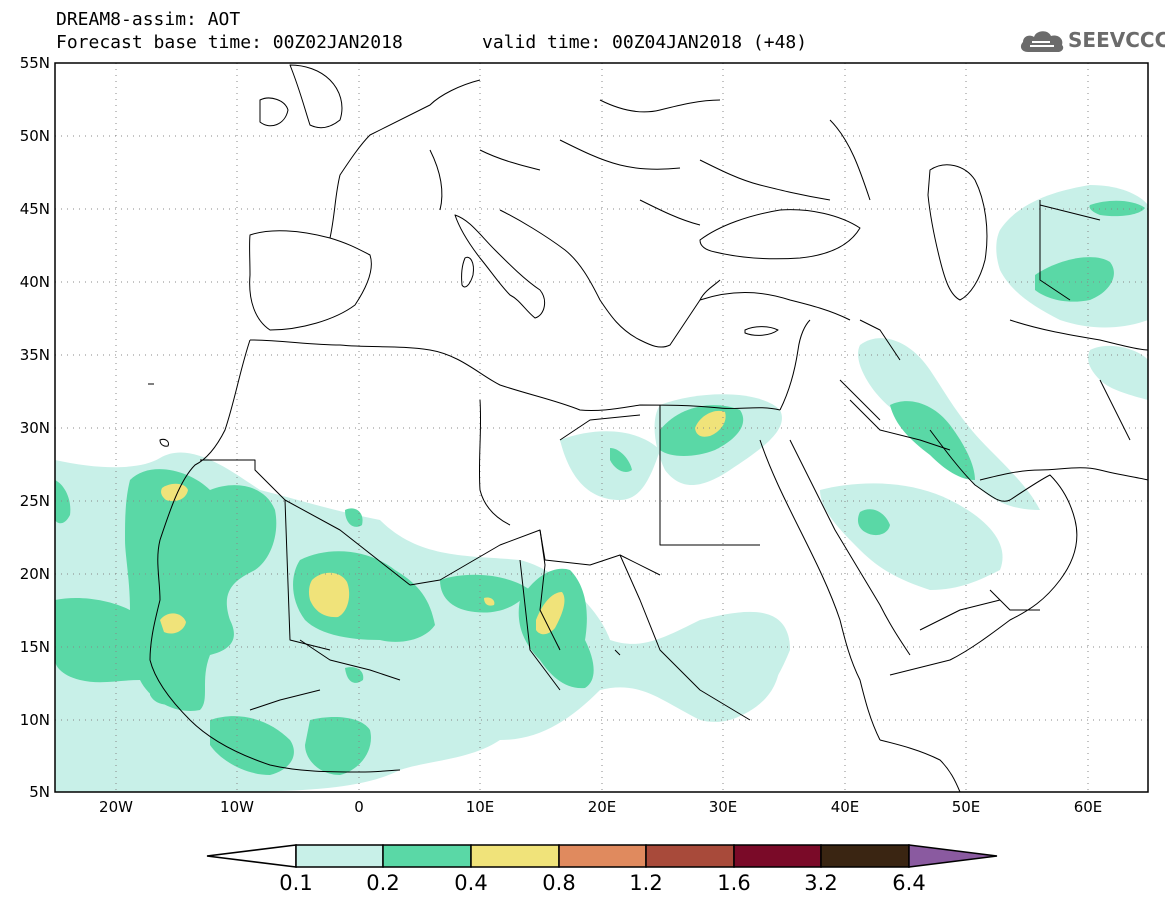  Describe the element at coordinates (34, 209) in the screenshot. I see `y-tick-label: 45N` at that location.